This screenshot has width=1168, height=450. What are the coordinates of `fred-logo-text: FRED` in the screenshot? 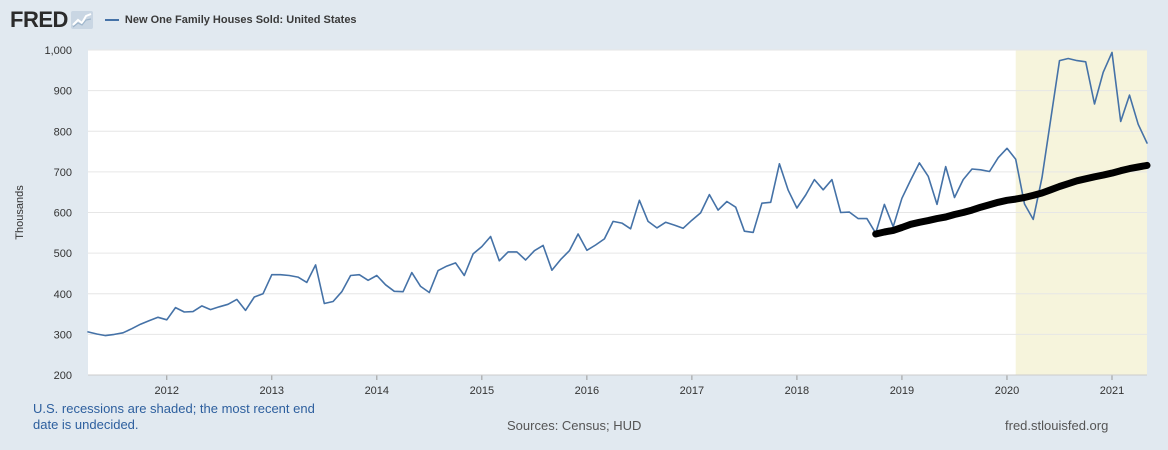 It's located at (39, 19).